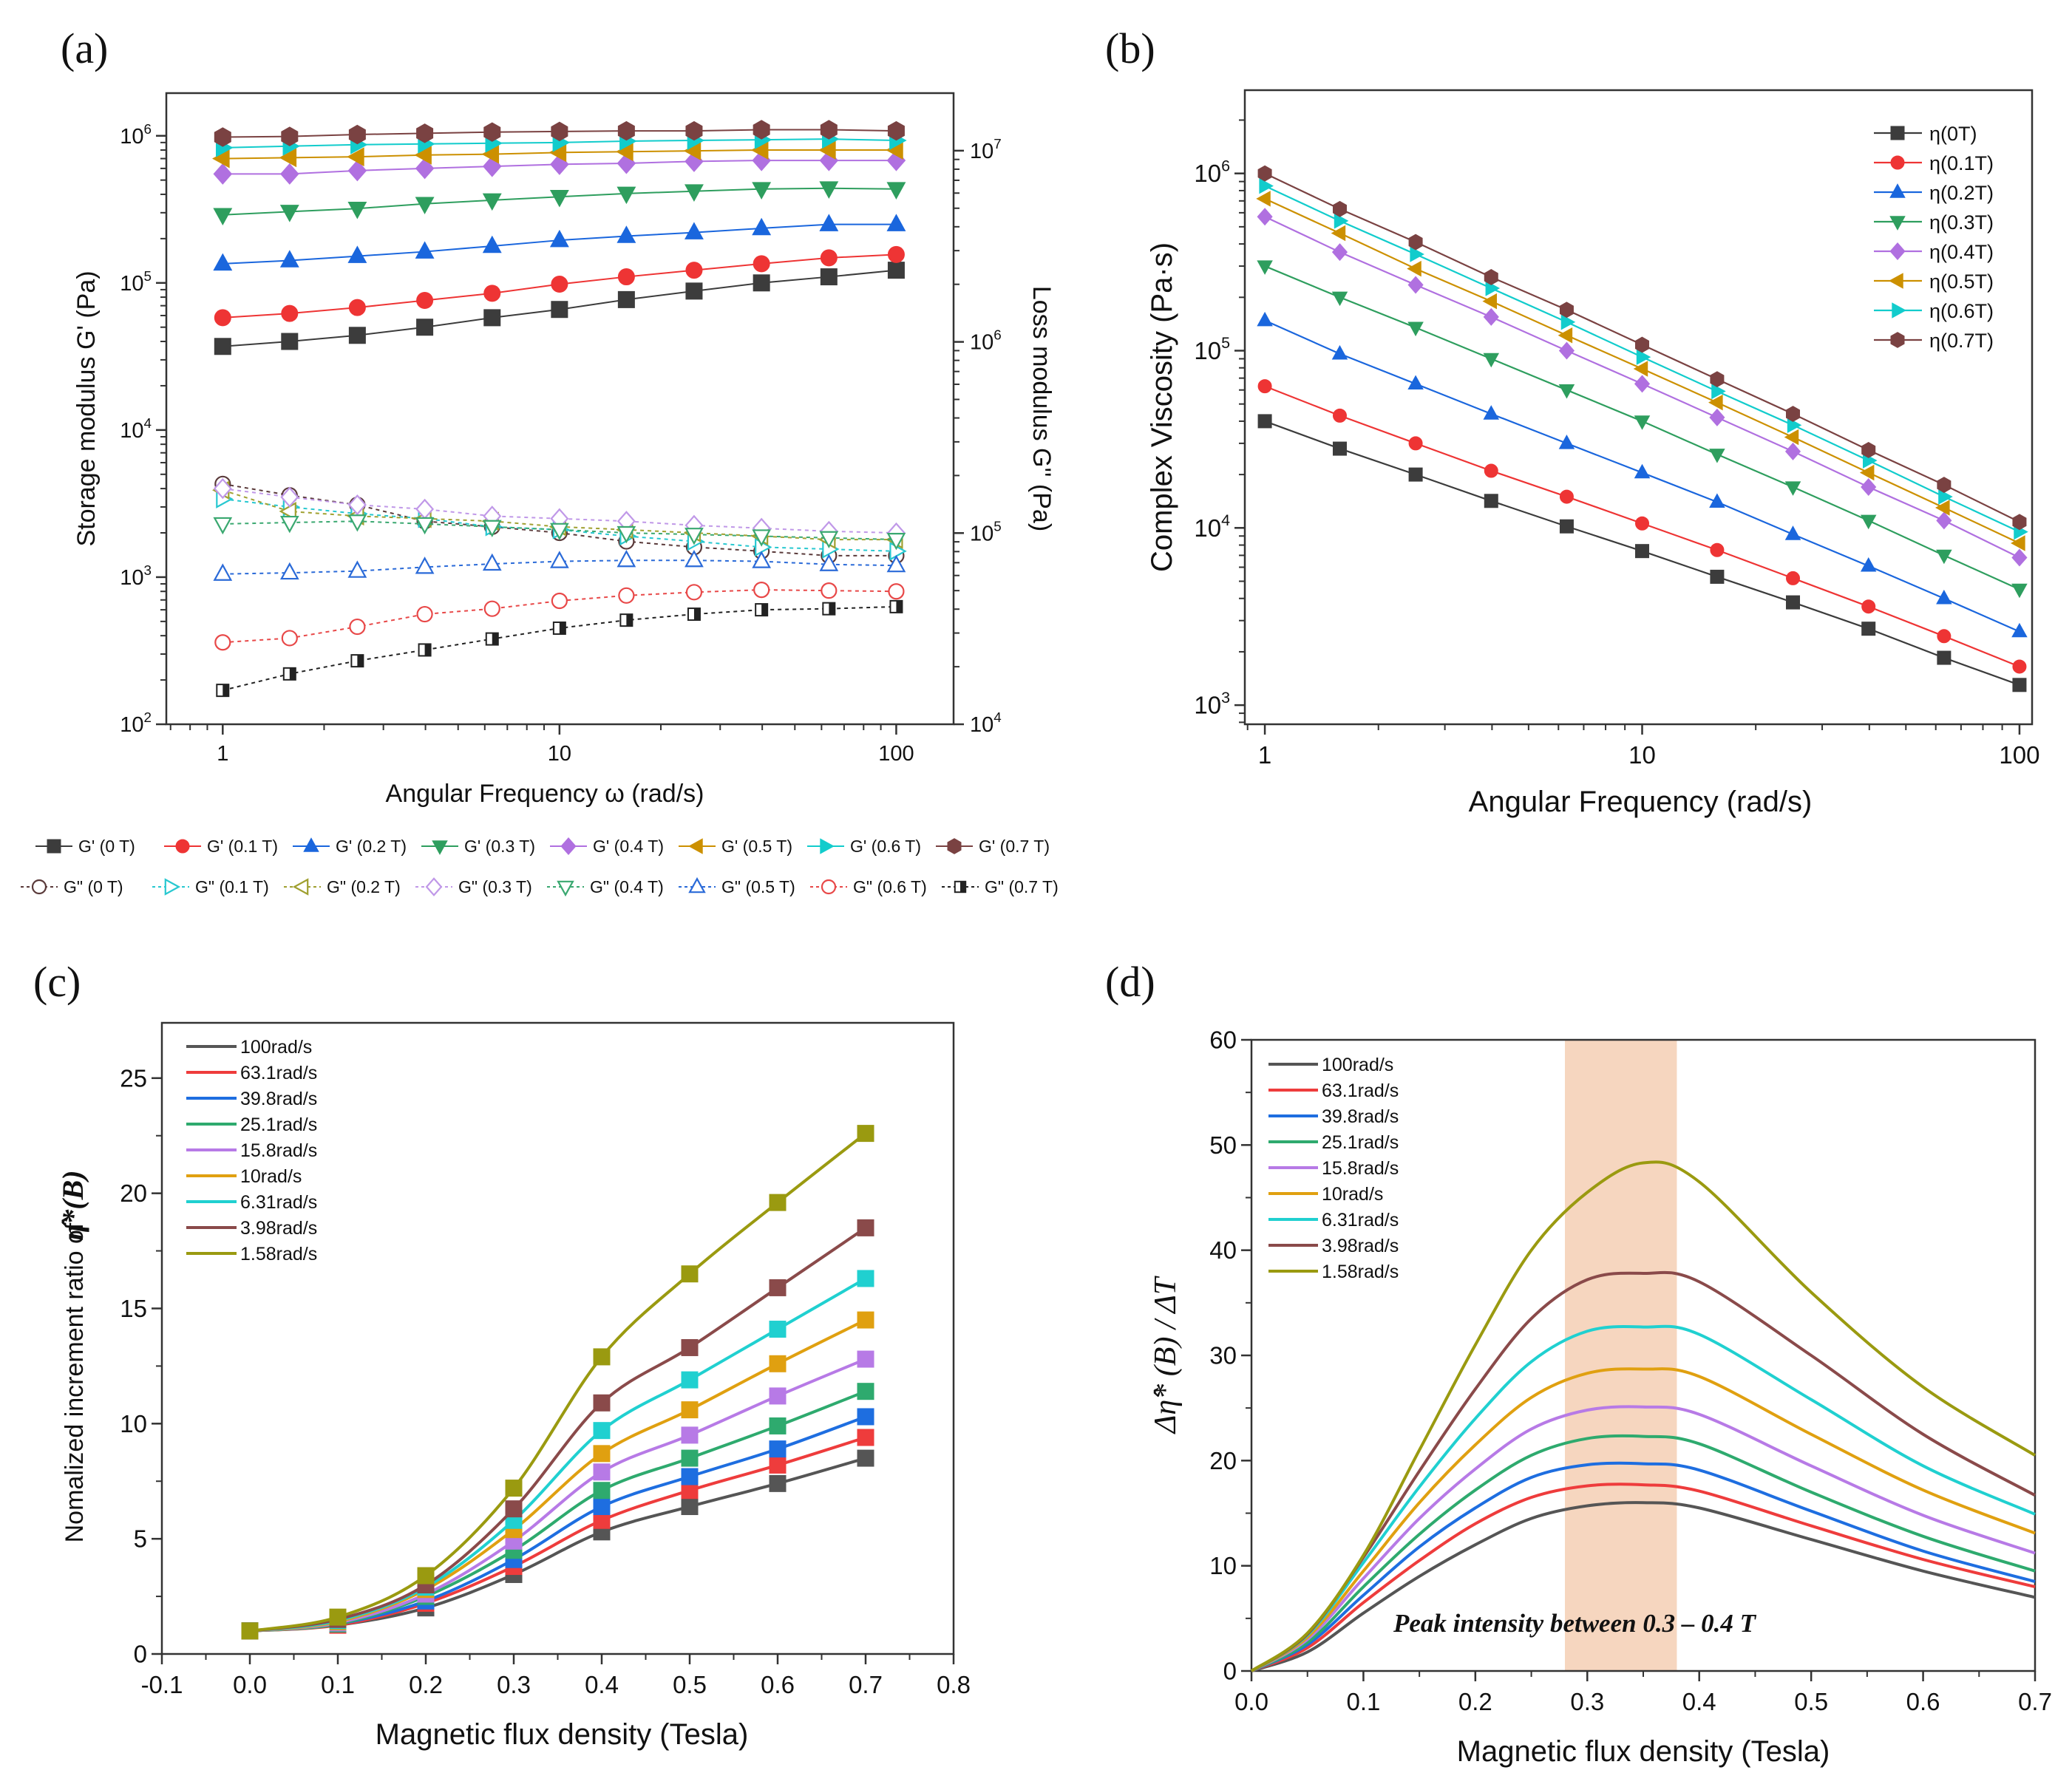 The width and height of the screenshot is (2072, 1787). I want to click on x-axis-title-b: Angular Frequency (rad/s), so click(1641, 802).